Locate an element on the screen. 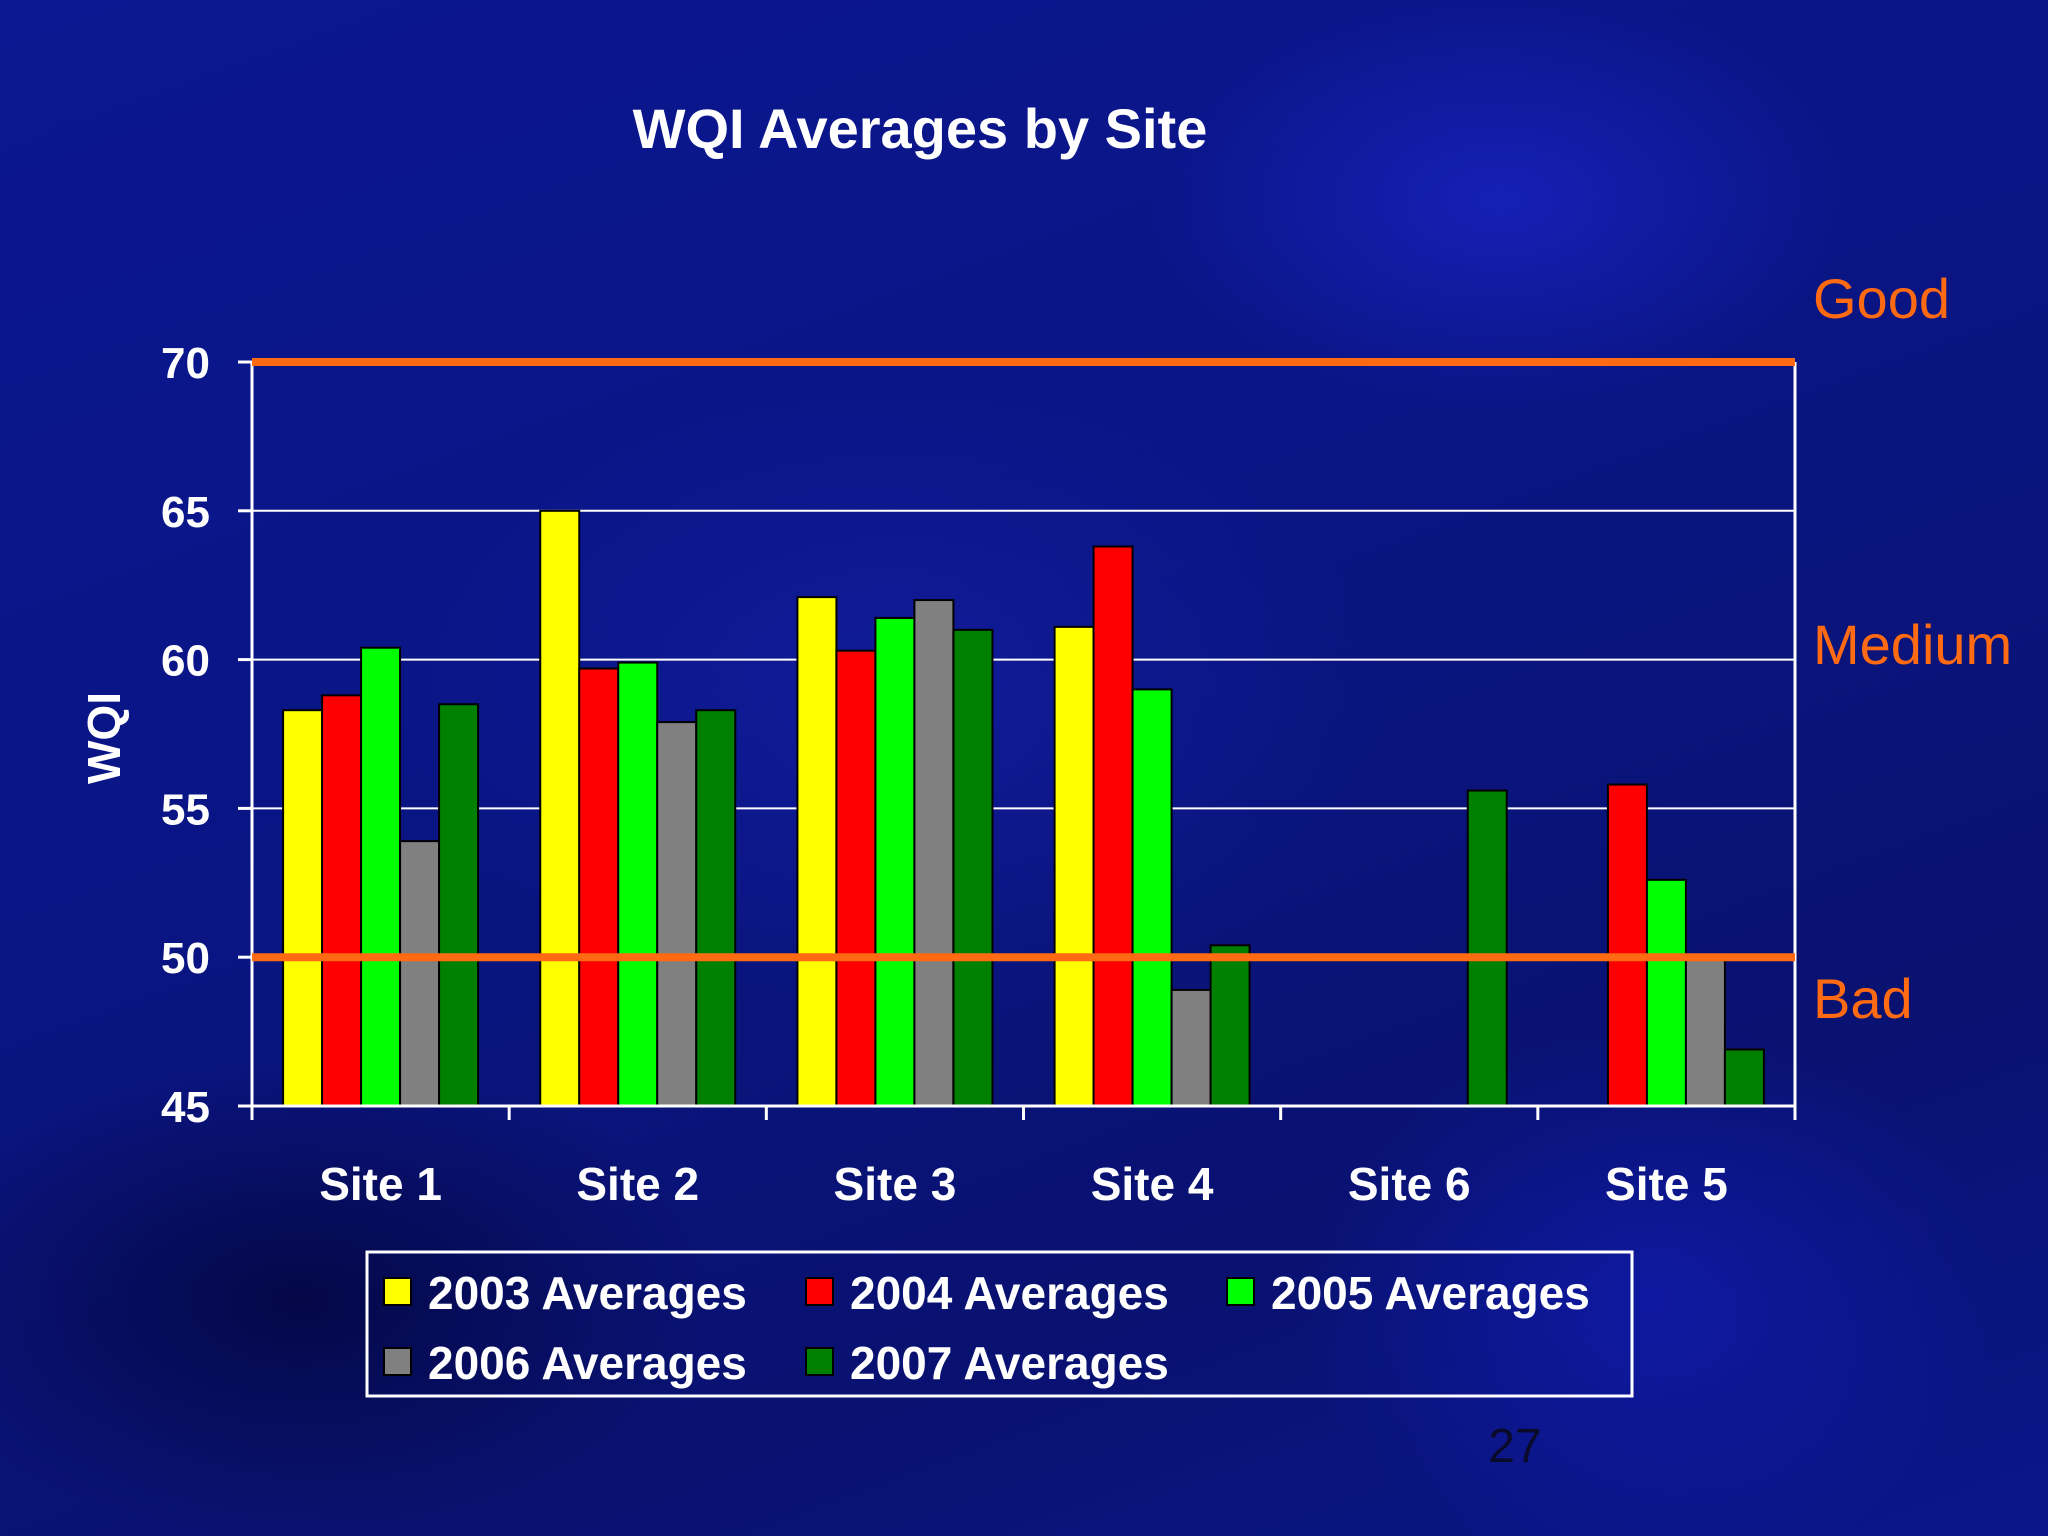 This screenshot has height=1536, width=2048. zone-label-good: Good is located at coordinates (1881, 298).